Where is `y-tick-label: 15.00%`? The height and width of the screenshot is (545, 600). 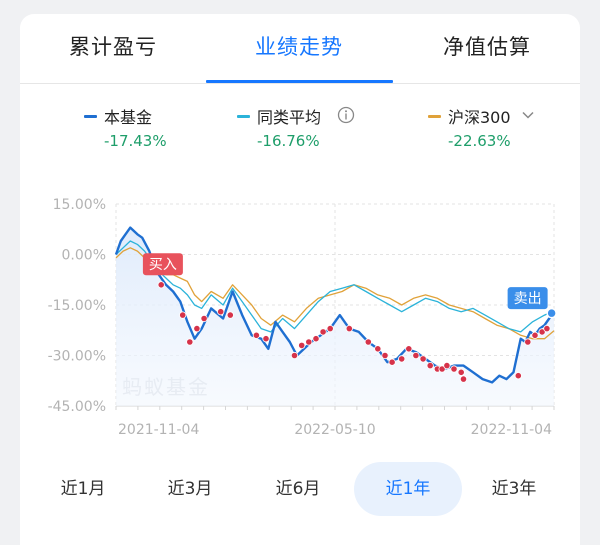 y-tick-label: 15.00% is located at coordinates (79, 205).